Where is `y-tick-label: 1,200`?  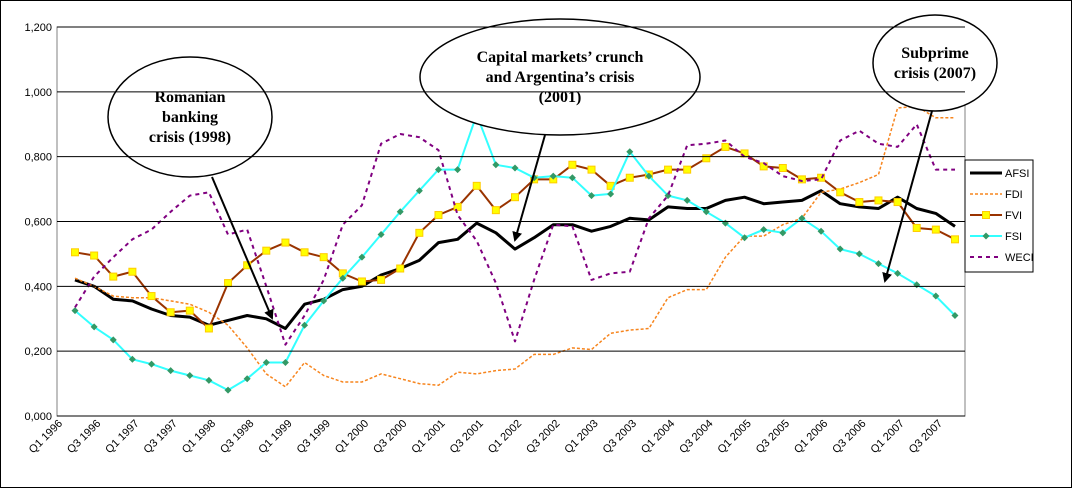
y-tick-label: 1,200 is located at coordinates (38, 28).